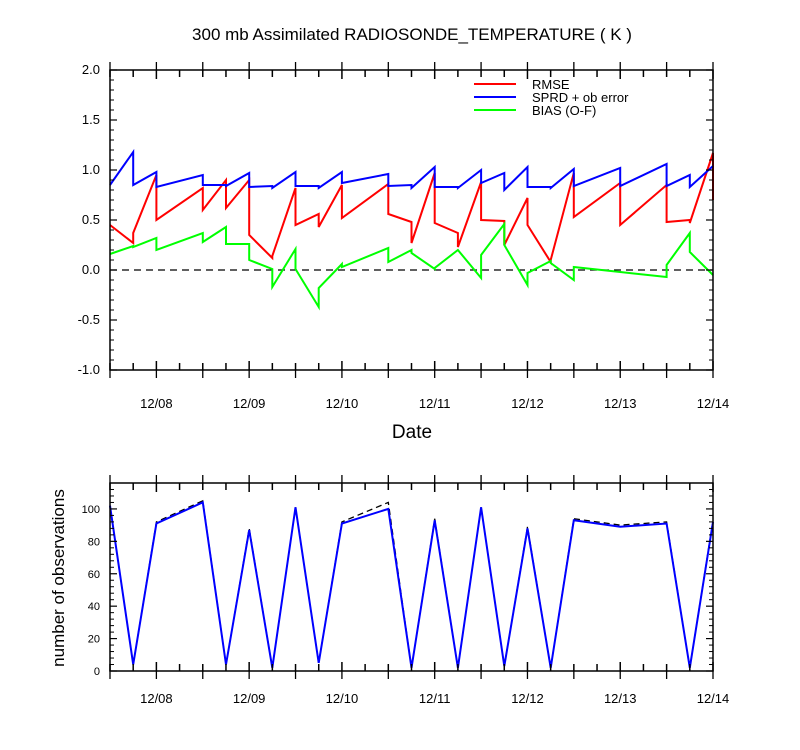 Image resolution: width=800 pixels, height=750 pixels. I want to click on series-line-rmse, so click(411, 209).